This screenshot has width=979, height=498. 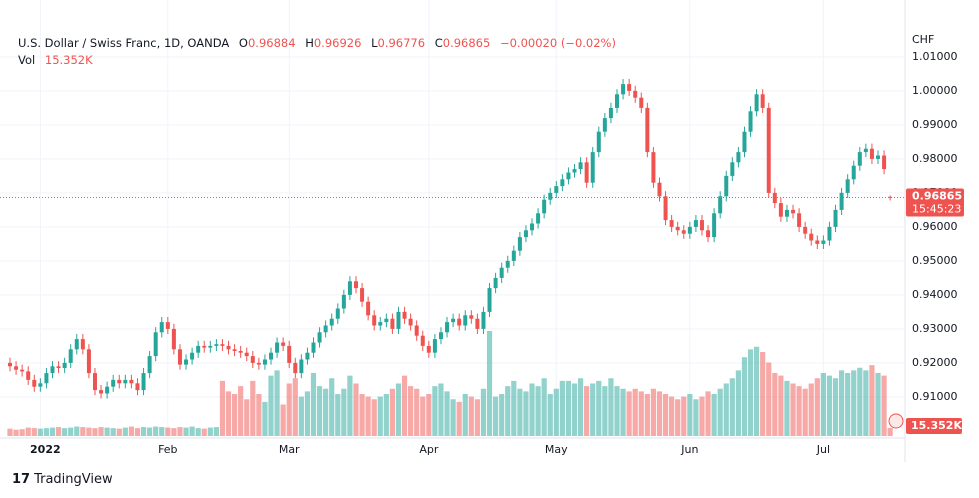 I want to click on volume-tag, so click(x=934, y=426).